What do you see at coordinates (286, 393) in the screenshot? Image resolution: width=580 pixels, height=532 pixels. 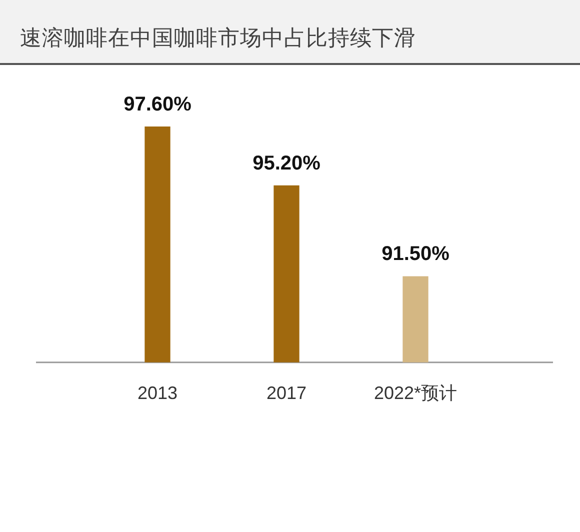 I see `x-tick-label: 2017` at bounding box center [286, 393].